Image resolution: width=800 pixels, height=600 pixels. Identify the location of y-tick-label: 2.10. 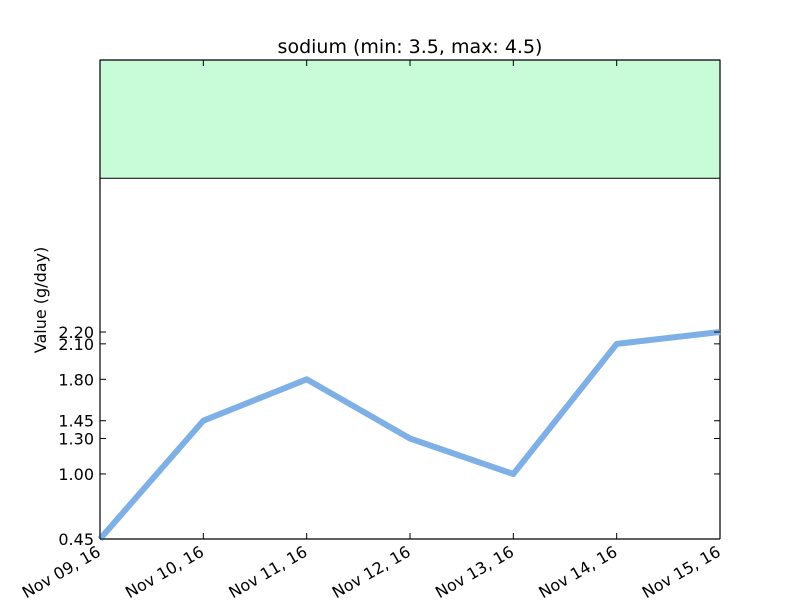
(76, 344).